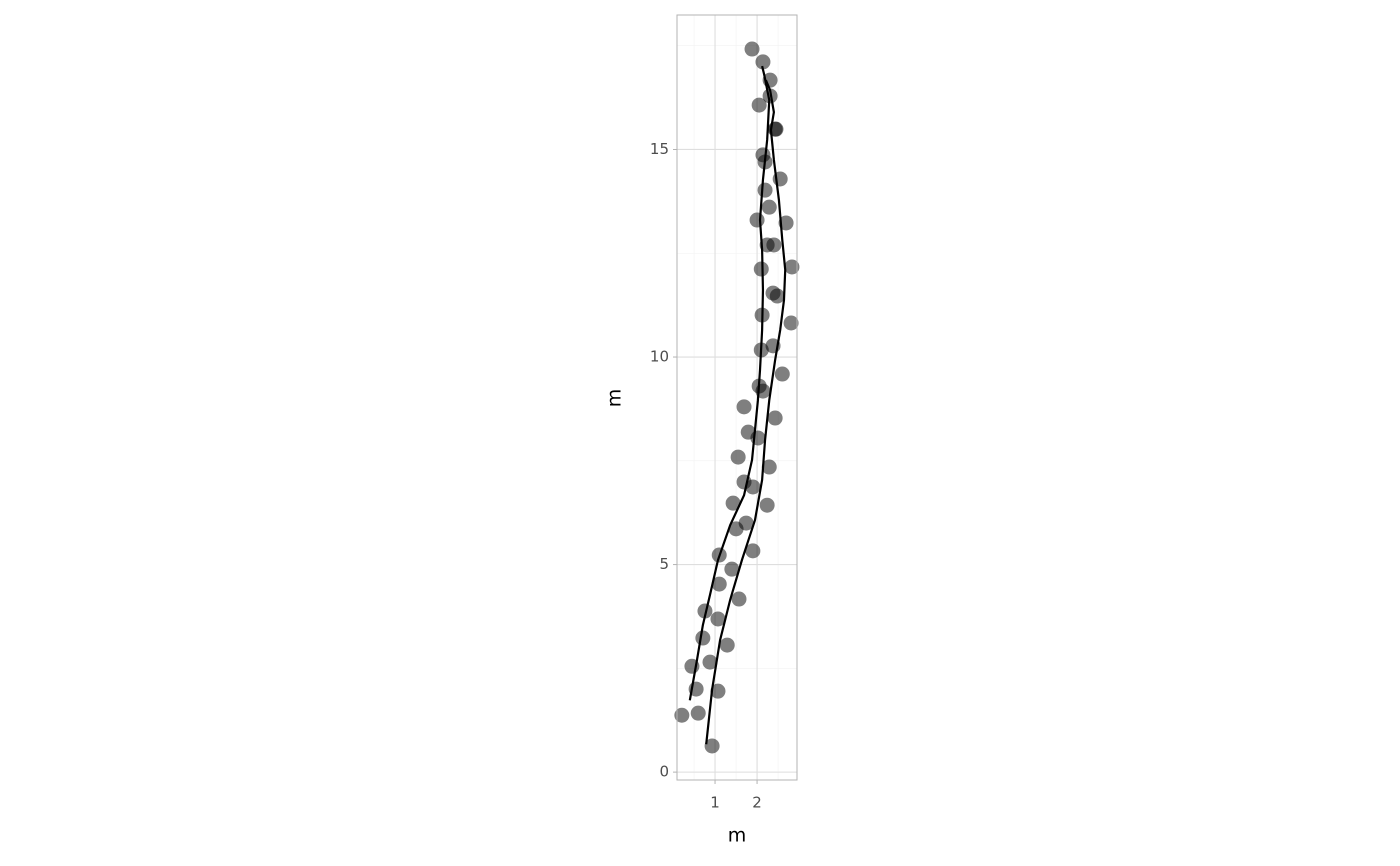 Image resolution: width=1400 pixels, height=866 pixels. I want to click on x-axis-title: m, so click(737, 836).